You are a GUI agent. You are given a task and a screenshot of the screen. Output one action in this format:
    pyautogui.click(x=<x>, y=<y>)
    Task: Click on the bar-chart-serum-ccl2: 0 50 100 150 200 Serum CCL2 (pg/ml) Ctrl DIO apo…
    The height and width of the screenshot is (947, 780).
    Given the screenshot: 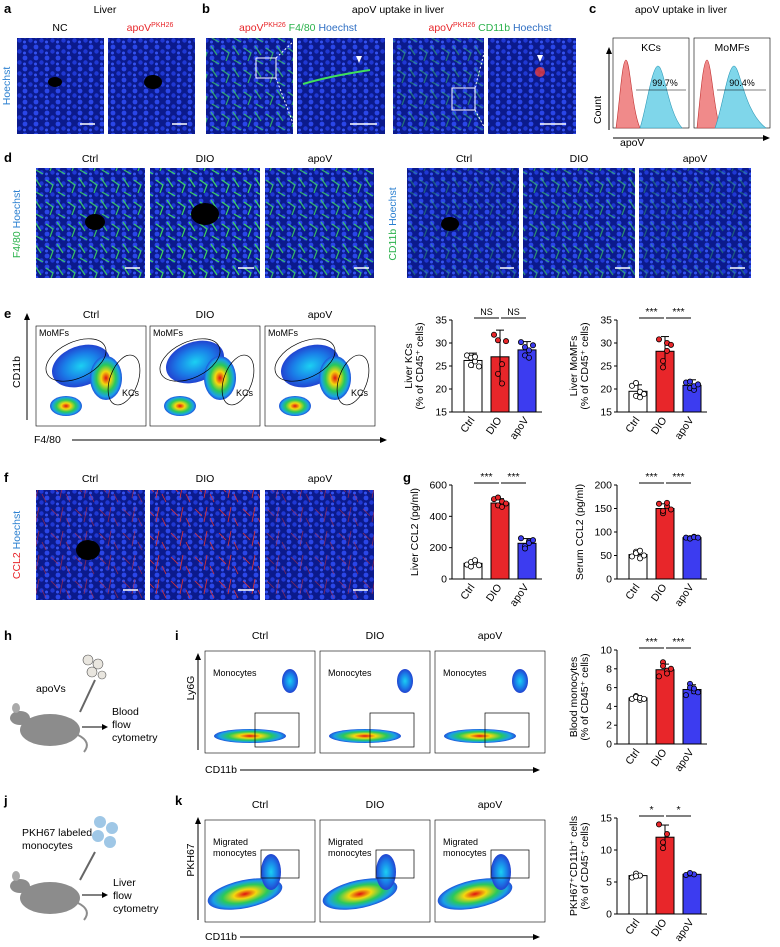 What is the action you would take?
    pyautogui.click(x=640, y=540)
    